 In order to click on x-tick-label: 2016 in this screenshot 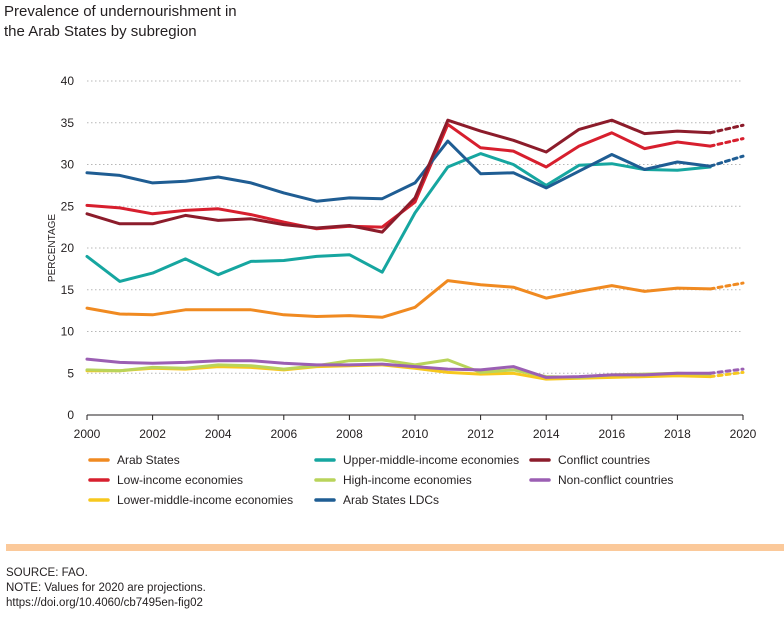, I will do `click(611, 434)`.